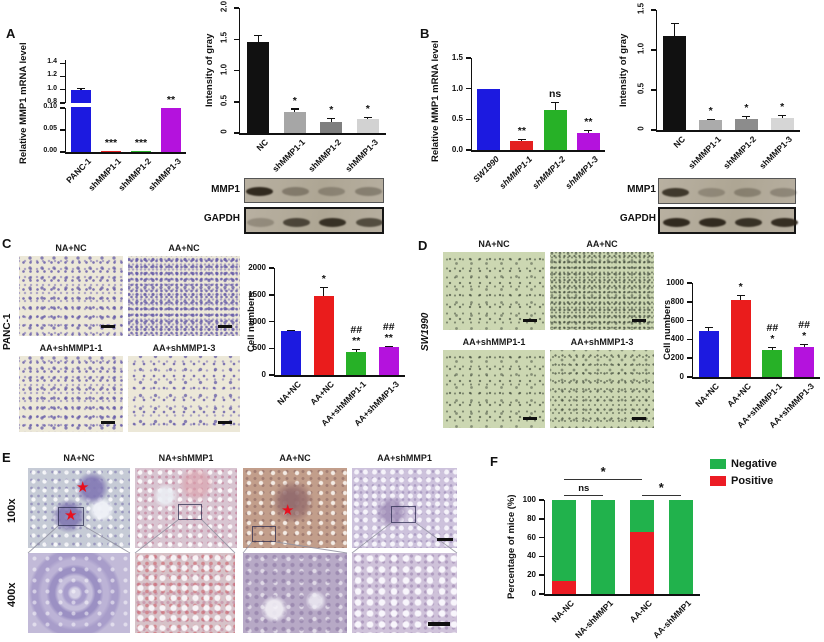  Describe the element at coordinates (184, 248) in the screenshot. I see `panc1-title: AA+NC` at that location.